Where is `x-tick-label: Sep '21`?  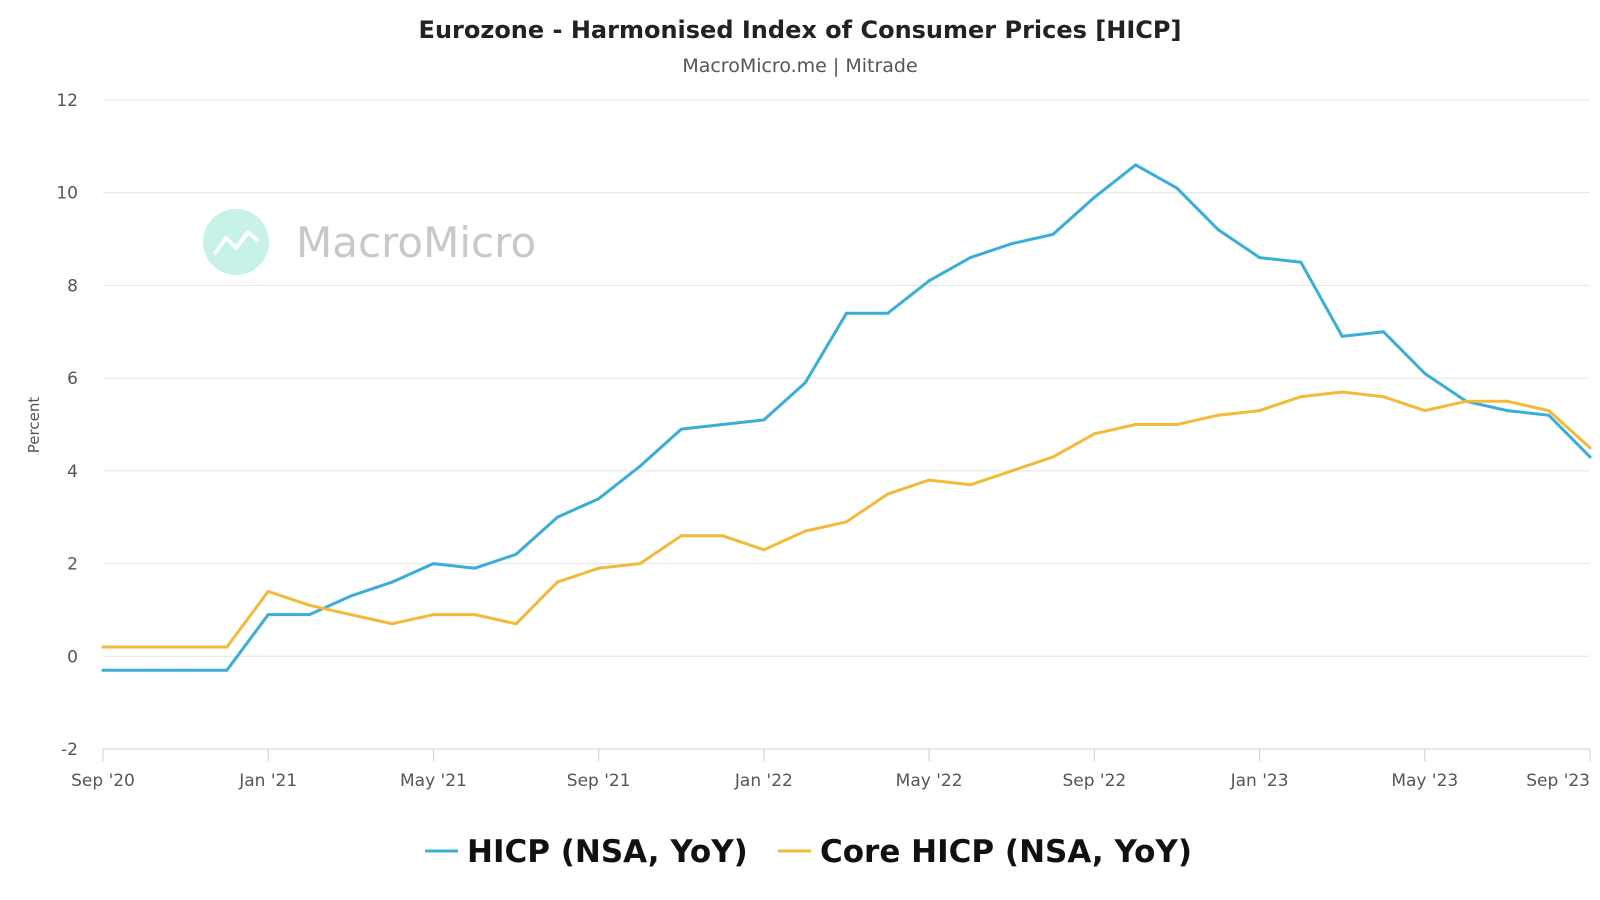
x-tick-label: Sep '21 is located at coordinates (599, 781).